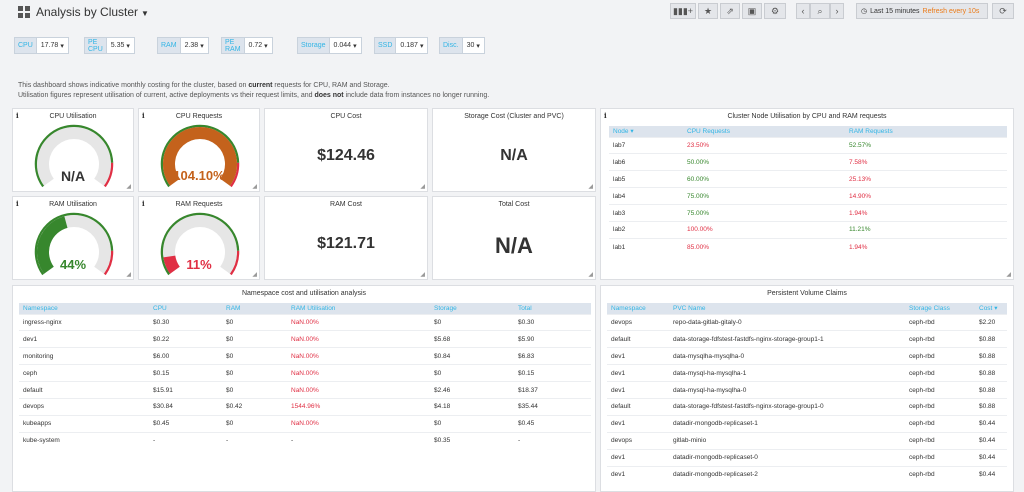 The width and height of the screenshot is (1024, 492). I want to click on share-button: ⇗, so click(730, 11).